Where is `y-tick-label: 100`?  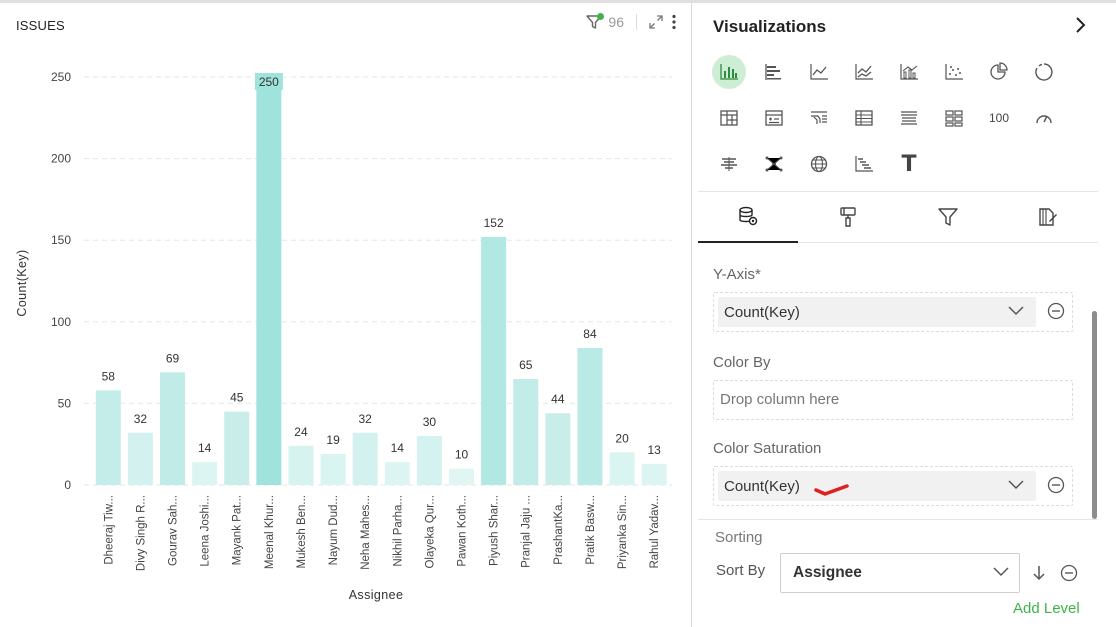
y-tick-label: 100 is located at coordinates (61, 322).